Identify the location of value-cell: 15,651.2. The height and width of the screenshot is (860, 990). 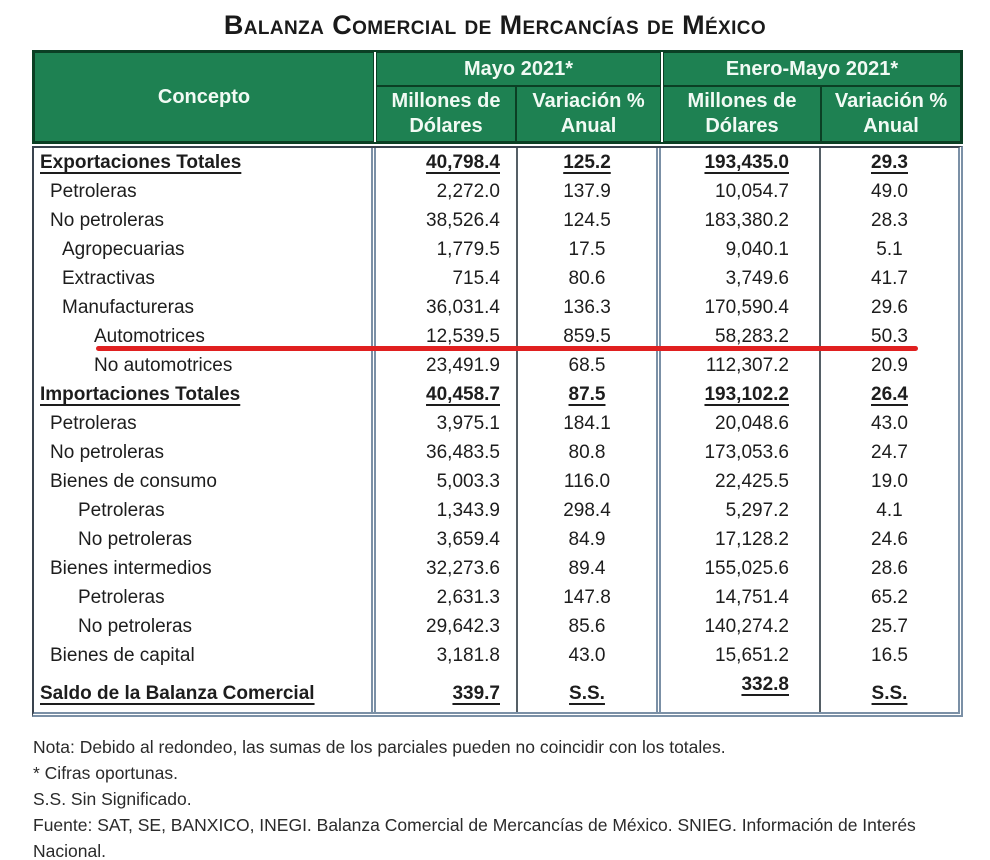
(741, 655).